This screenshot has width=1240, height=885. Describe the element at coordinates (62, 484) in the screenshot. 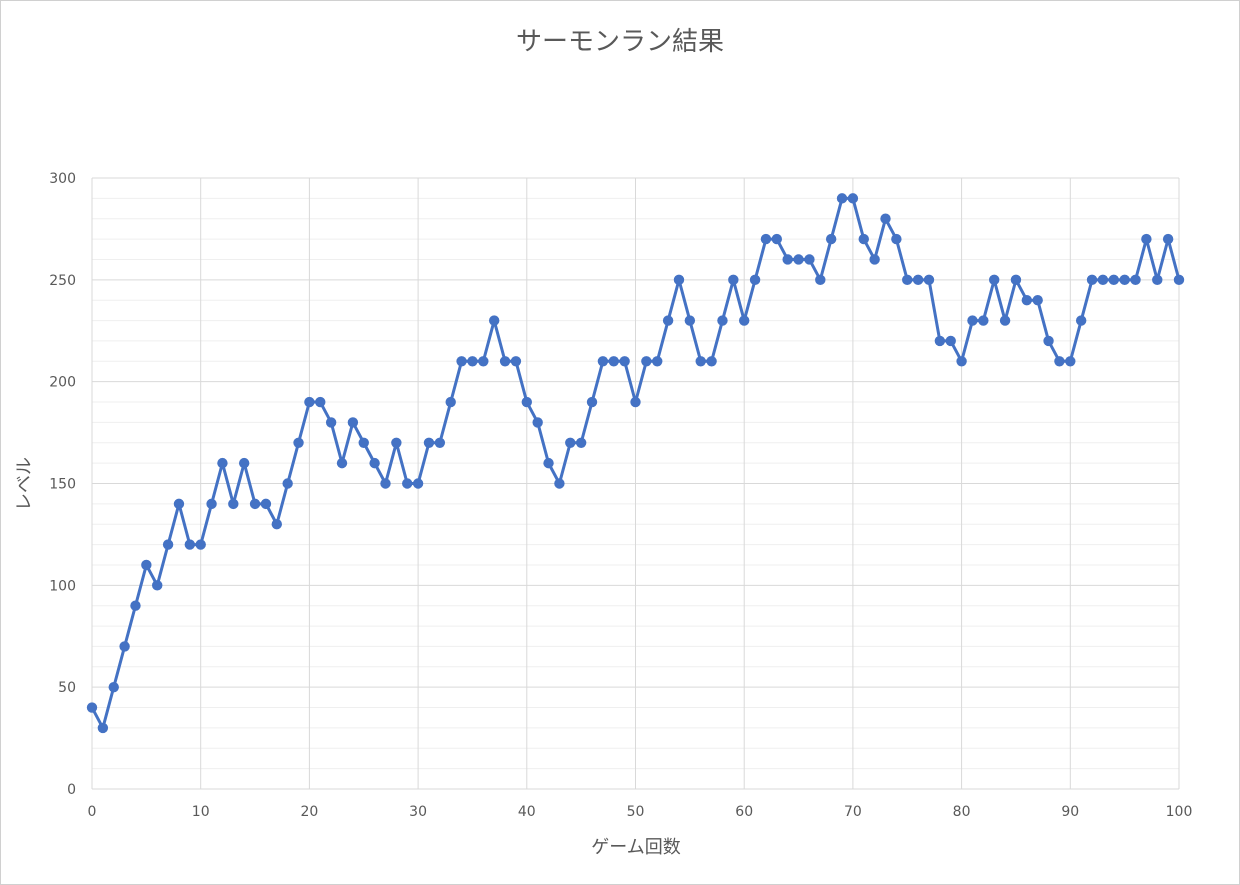

I see `y-tick-labels: 0 50 100 150 200 250 300` at that location.